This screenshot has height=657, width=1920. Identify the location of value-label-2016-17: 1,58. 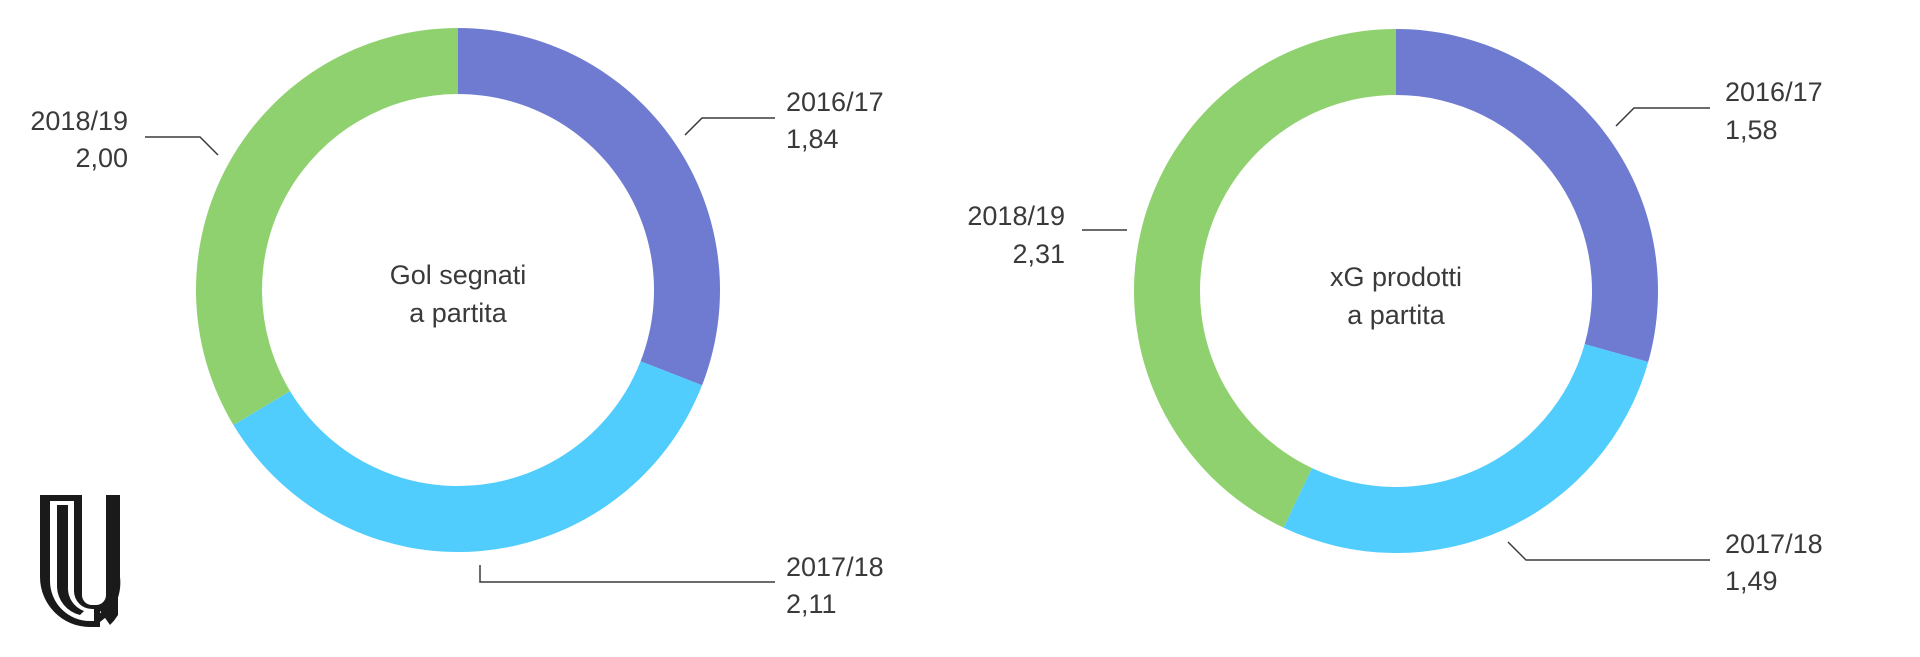
(1751, 130).